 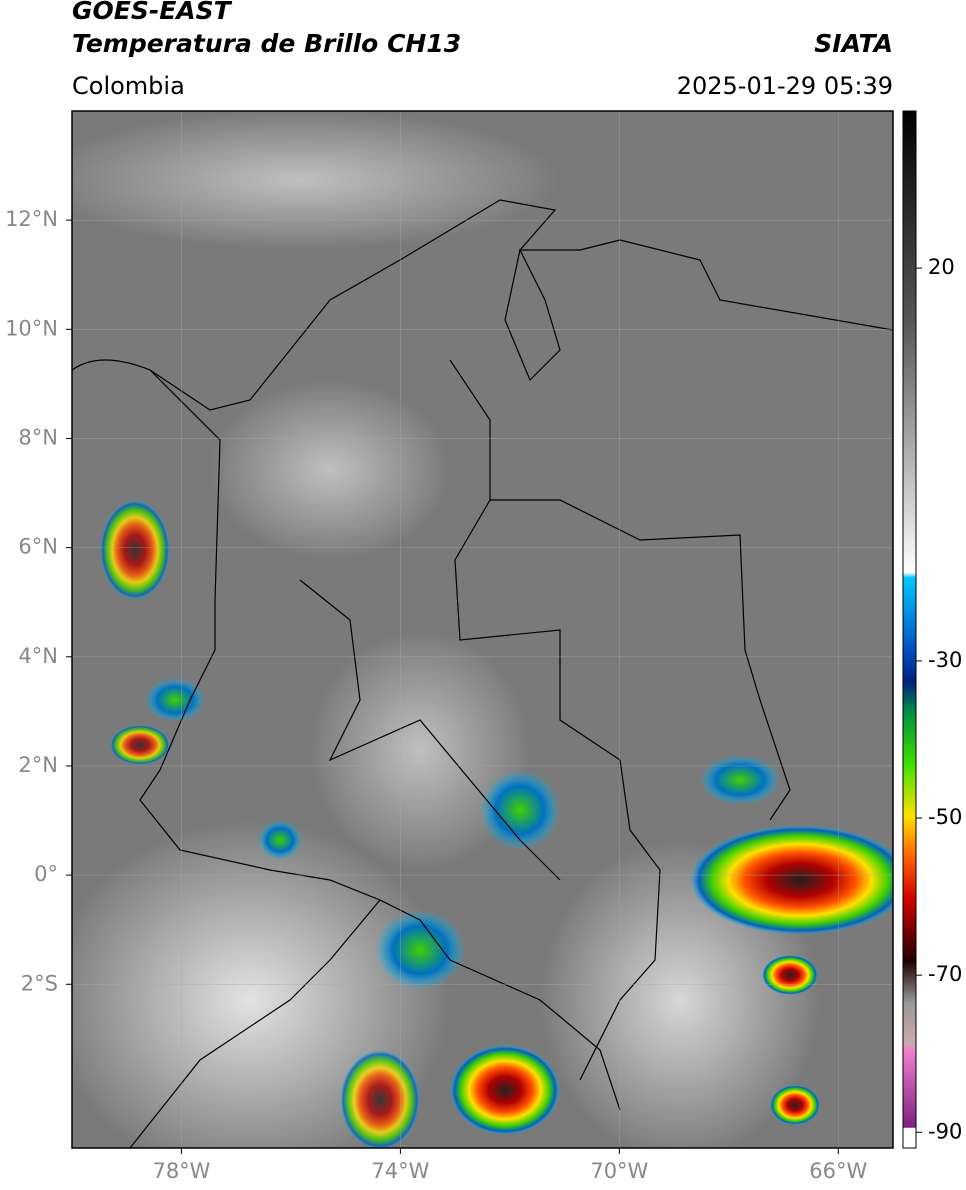 What do you see at coordinates (945, 817) in the screenshot?
I see `colorbar-tick-label: -50` at bounding box center [945, 817].